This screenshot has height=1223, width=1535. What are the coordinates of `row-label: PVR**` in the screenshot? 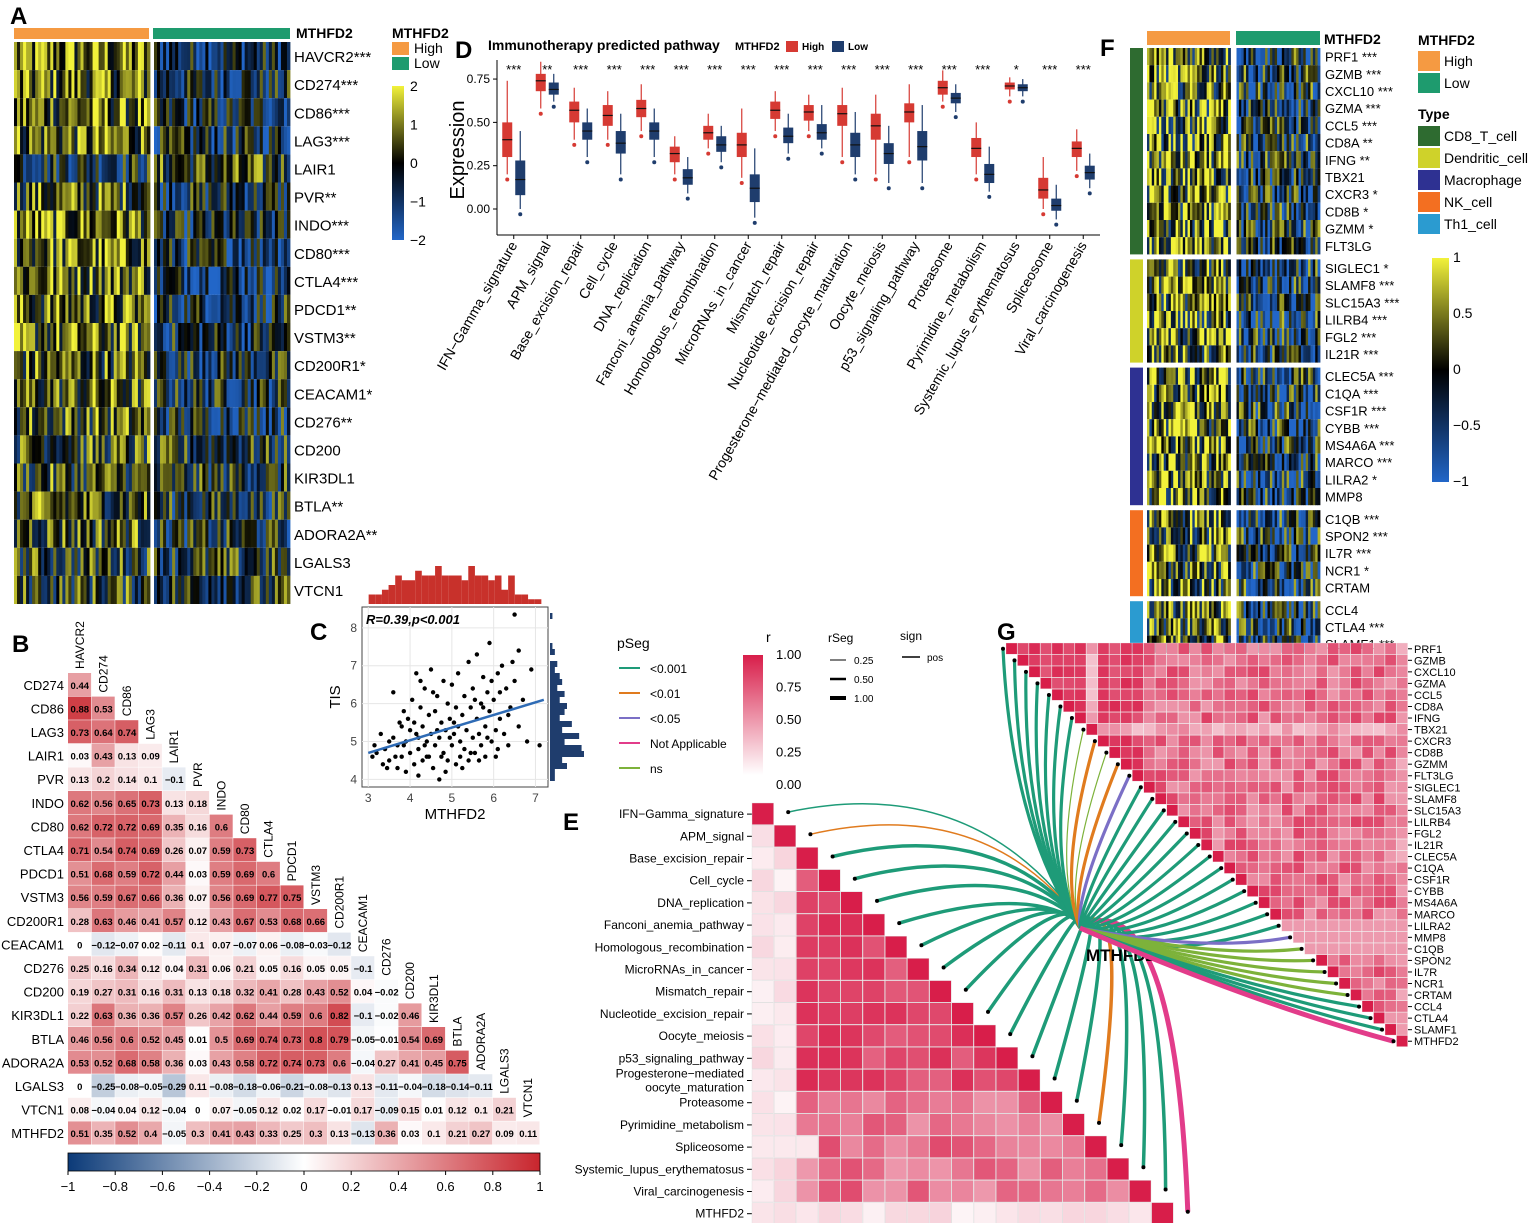 It's located at (315, 198).